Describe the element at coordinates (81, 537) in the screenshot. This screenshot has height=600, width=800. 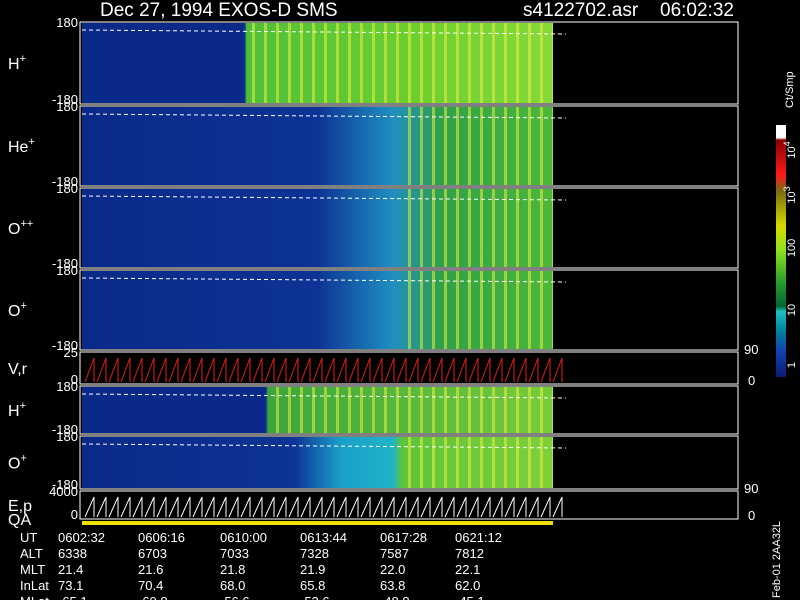
I see `cell: 0602:32` at that location.